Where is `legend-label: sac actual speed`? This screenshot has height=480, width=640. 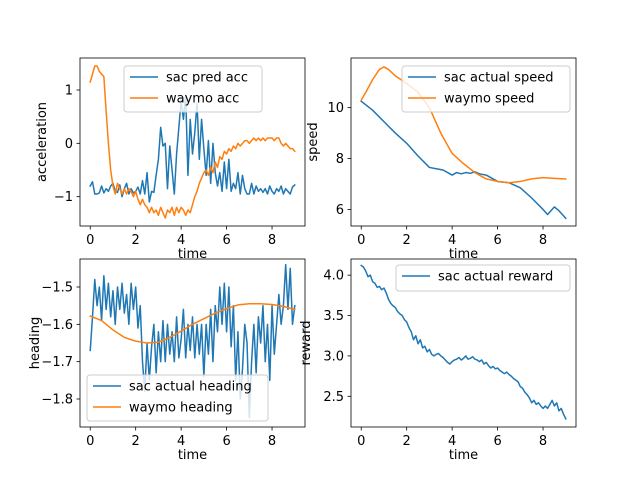
legend-label: sac actual speed is located at coordinates (498, 78).